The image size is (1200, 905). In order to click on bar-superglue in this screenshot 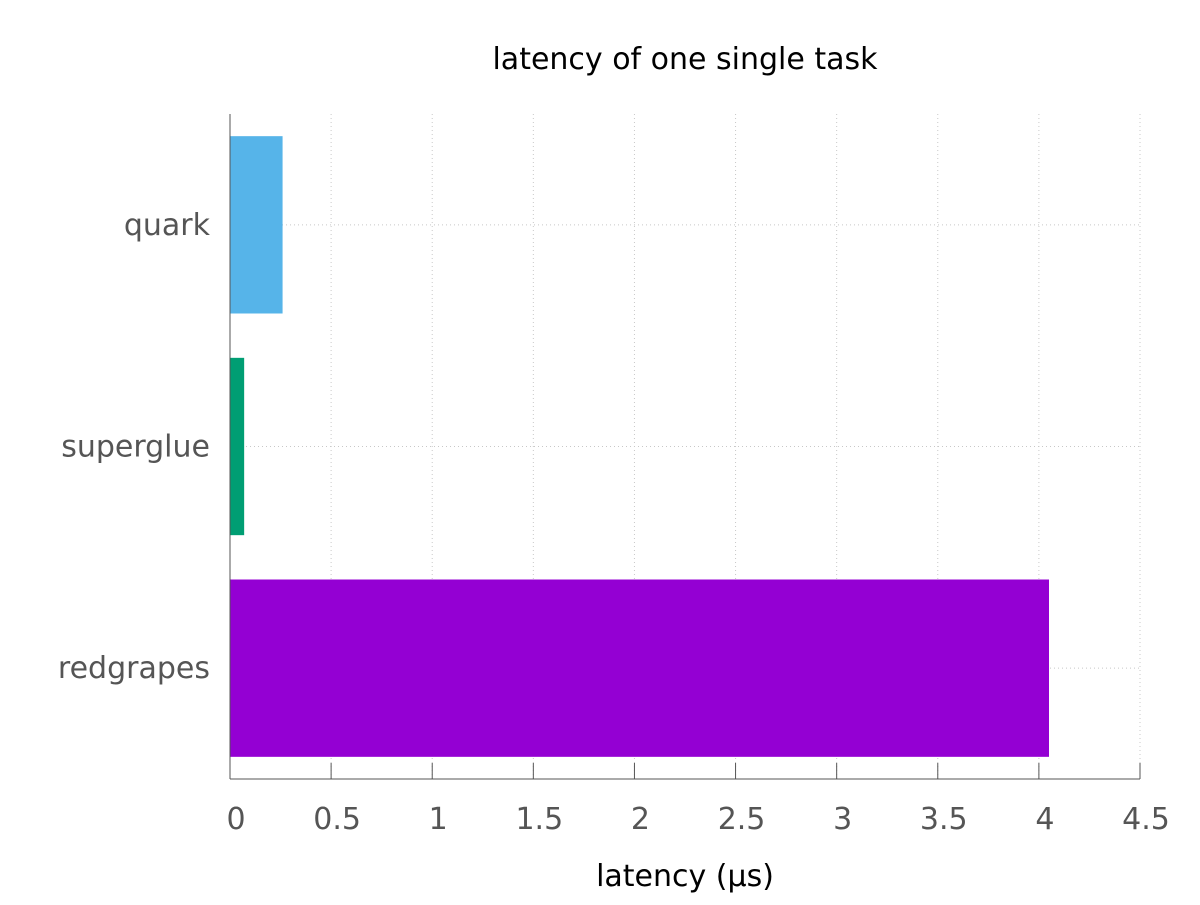, I will do `click(237, 446)`.